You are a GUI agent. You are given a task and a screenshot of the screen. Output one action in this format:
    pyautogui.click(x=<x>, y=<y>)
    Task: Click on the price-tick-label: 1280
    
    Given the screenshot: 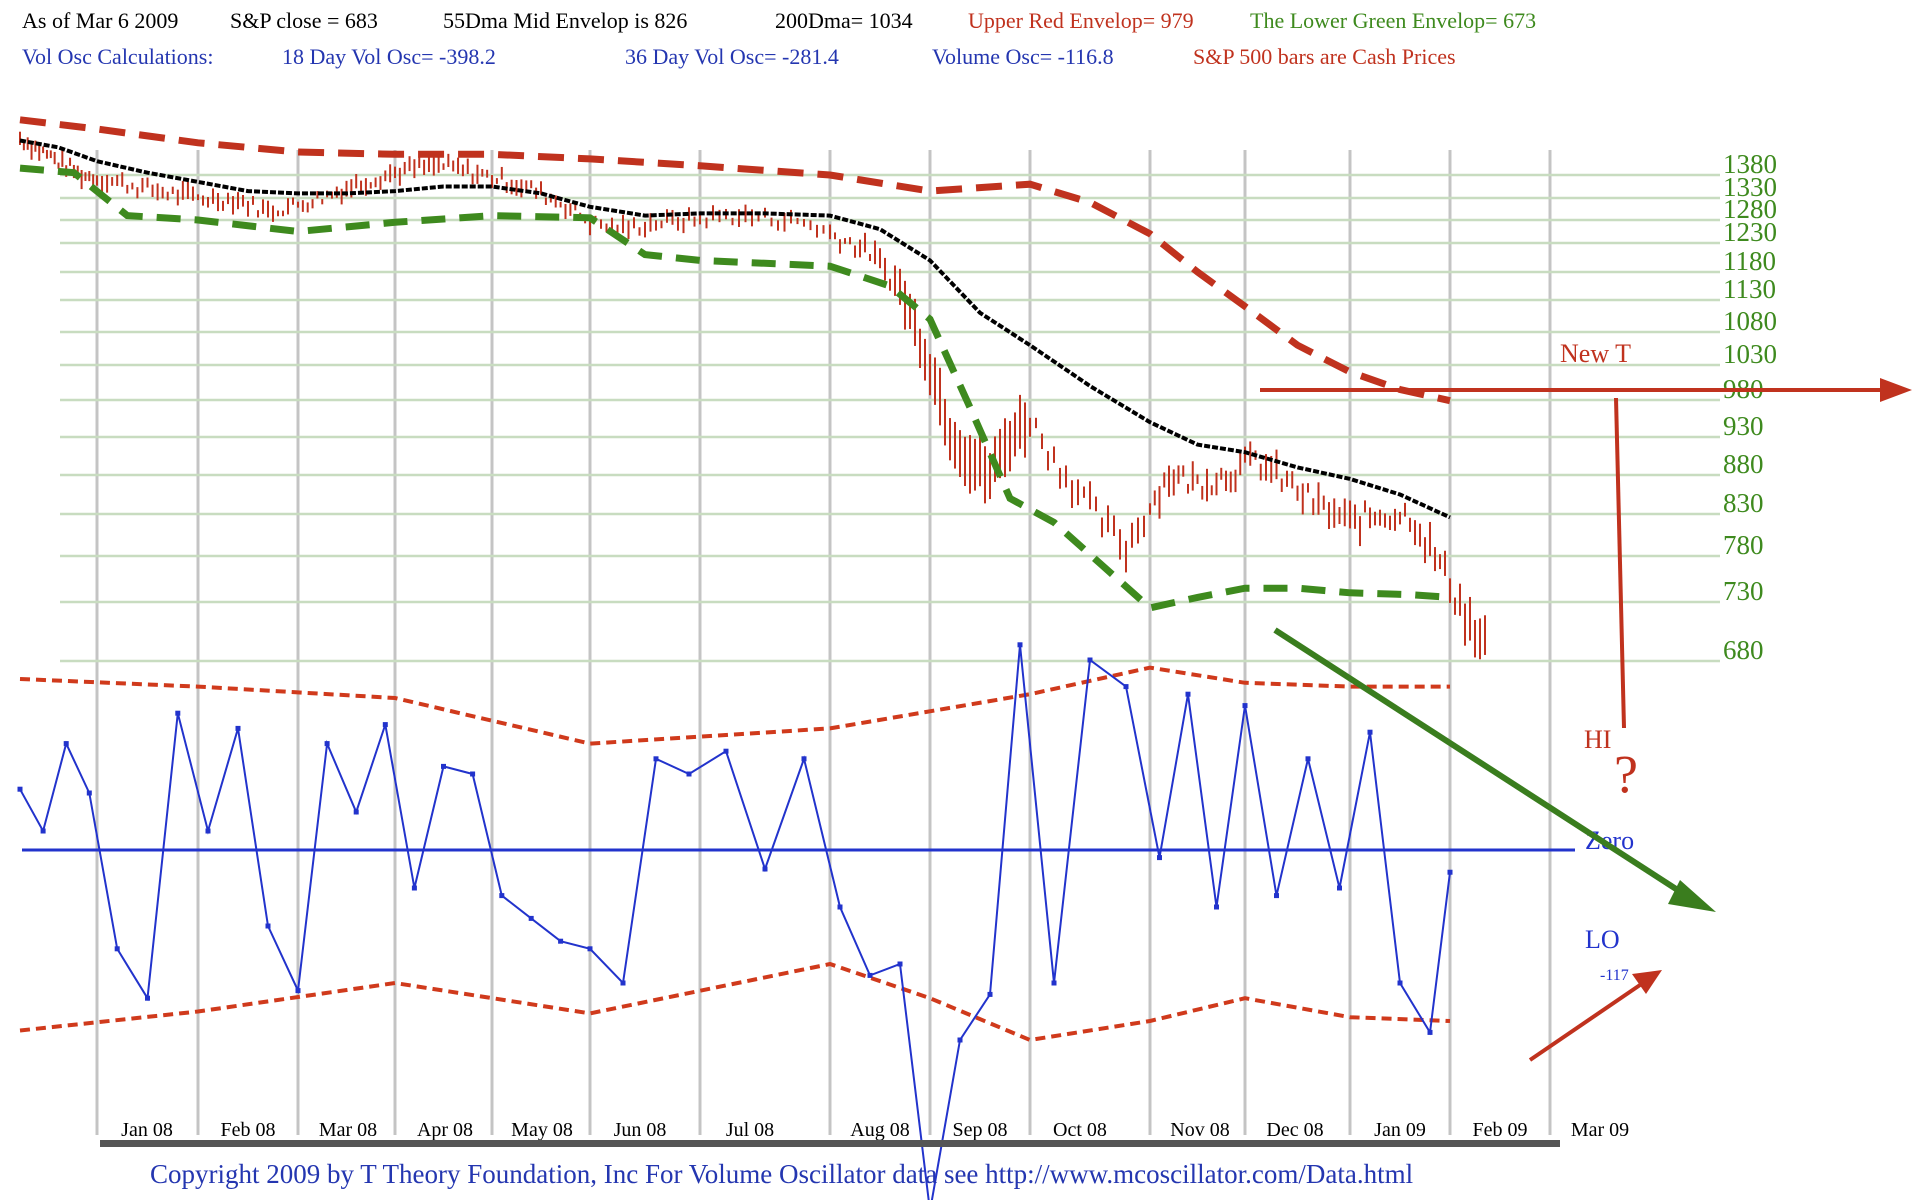 What is the action you would take?
    pyautogui.click(x=1750, y=209)
    